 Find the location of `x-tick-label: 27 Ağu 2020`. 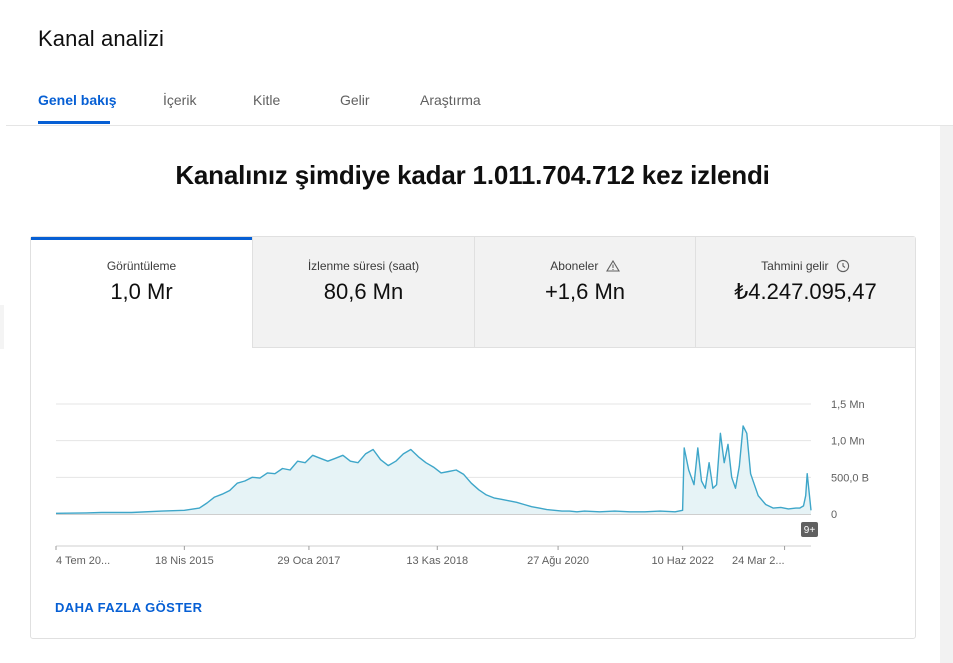

x-tick-label: 27 Ağu 2020 is located at coordinates (558, 561).